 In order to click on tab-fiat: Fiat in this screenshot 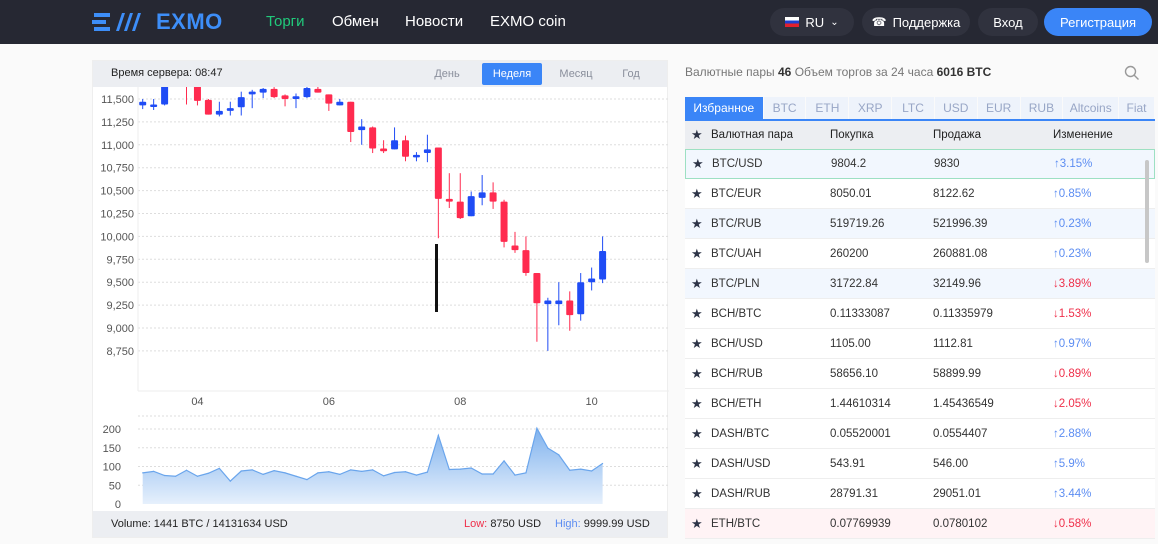, I will do `click(1136, 108)`.